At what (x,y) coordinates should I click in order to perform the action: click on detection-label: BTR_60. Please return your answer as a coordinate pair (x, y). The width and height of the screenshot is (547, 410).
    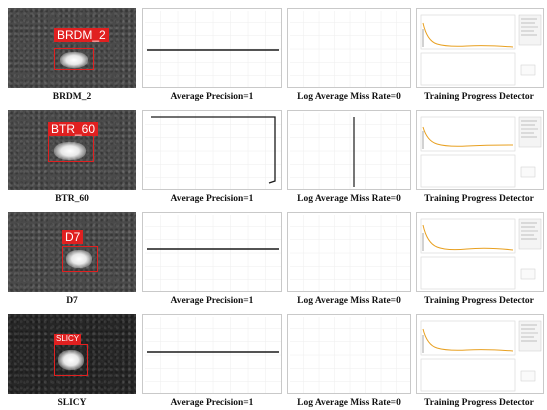
    Looking at the image, I should click on (73, 129).